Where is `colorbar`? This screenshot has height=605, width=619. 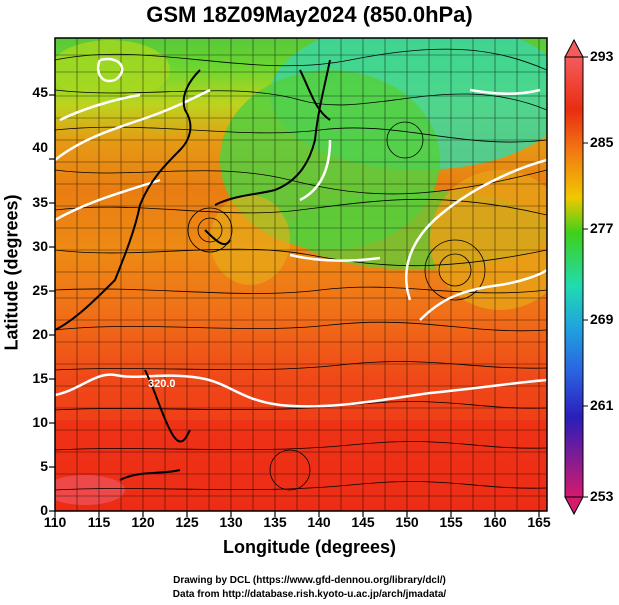
colorbar is located at coordinates (576, 277).